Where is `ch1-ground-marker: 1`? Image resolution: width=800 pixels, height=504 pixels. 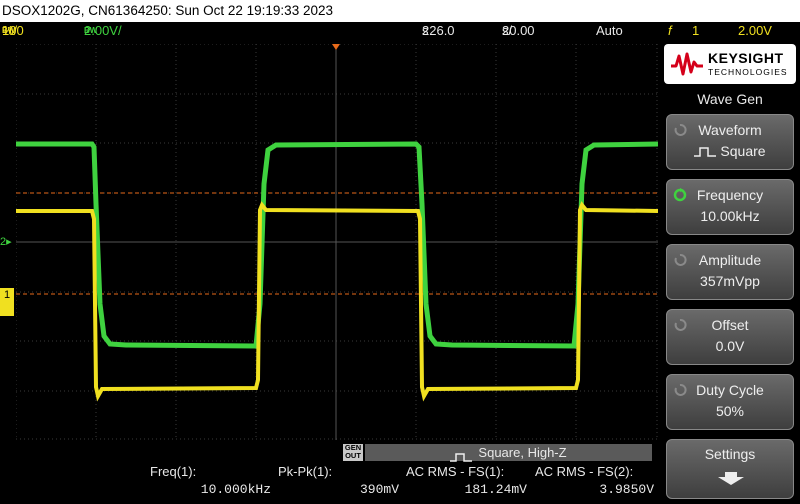 ch1-ground-marker: 1 is located at coordinates (7, 302).